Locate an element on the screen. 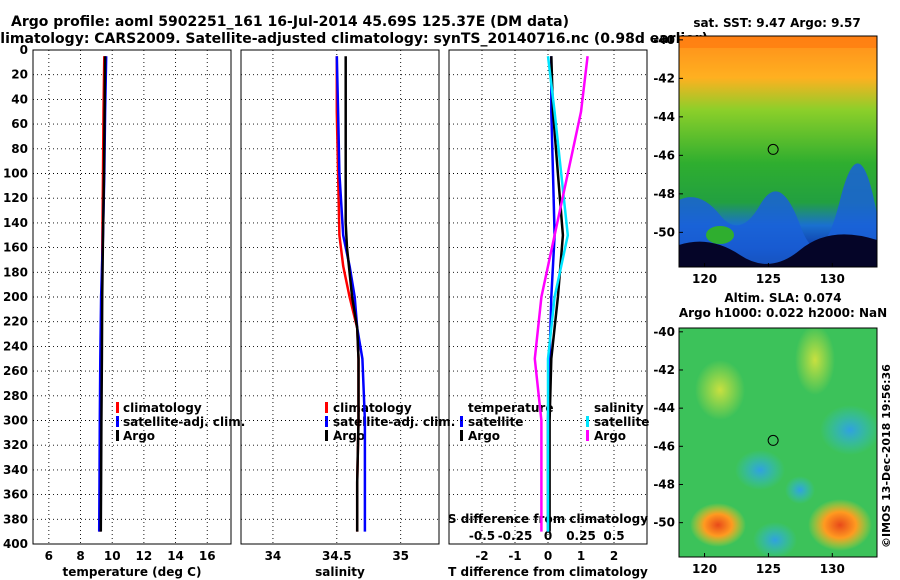 This screenshot has width=900, height=580. depth-tick-label: 140 is located at coordinates (15, 223).